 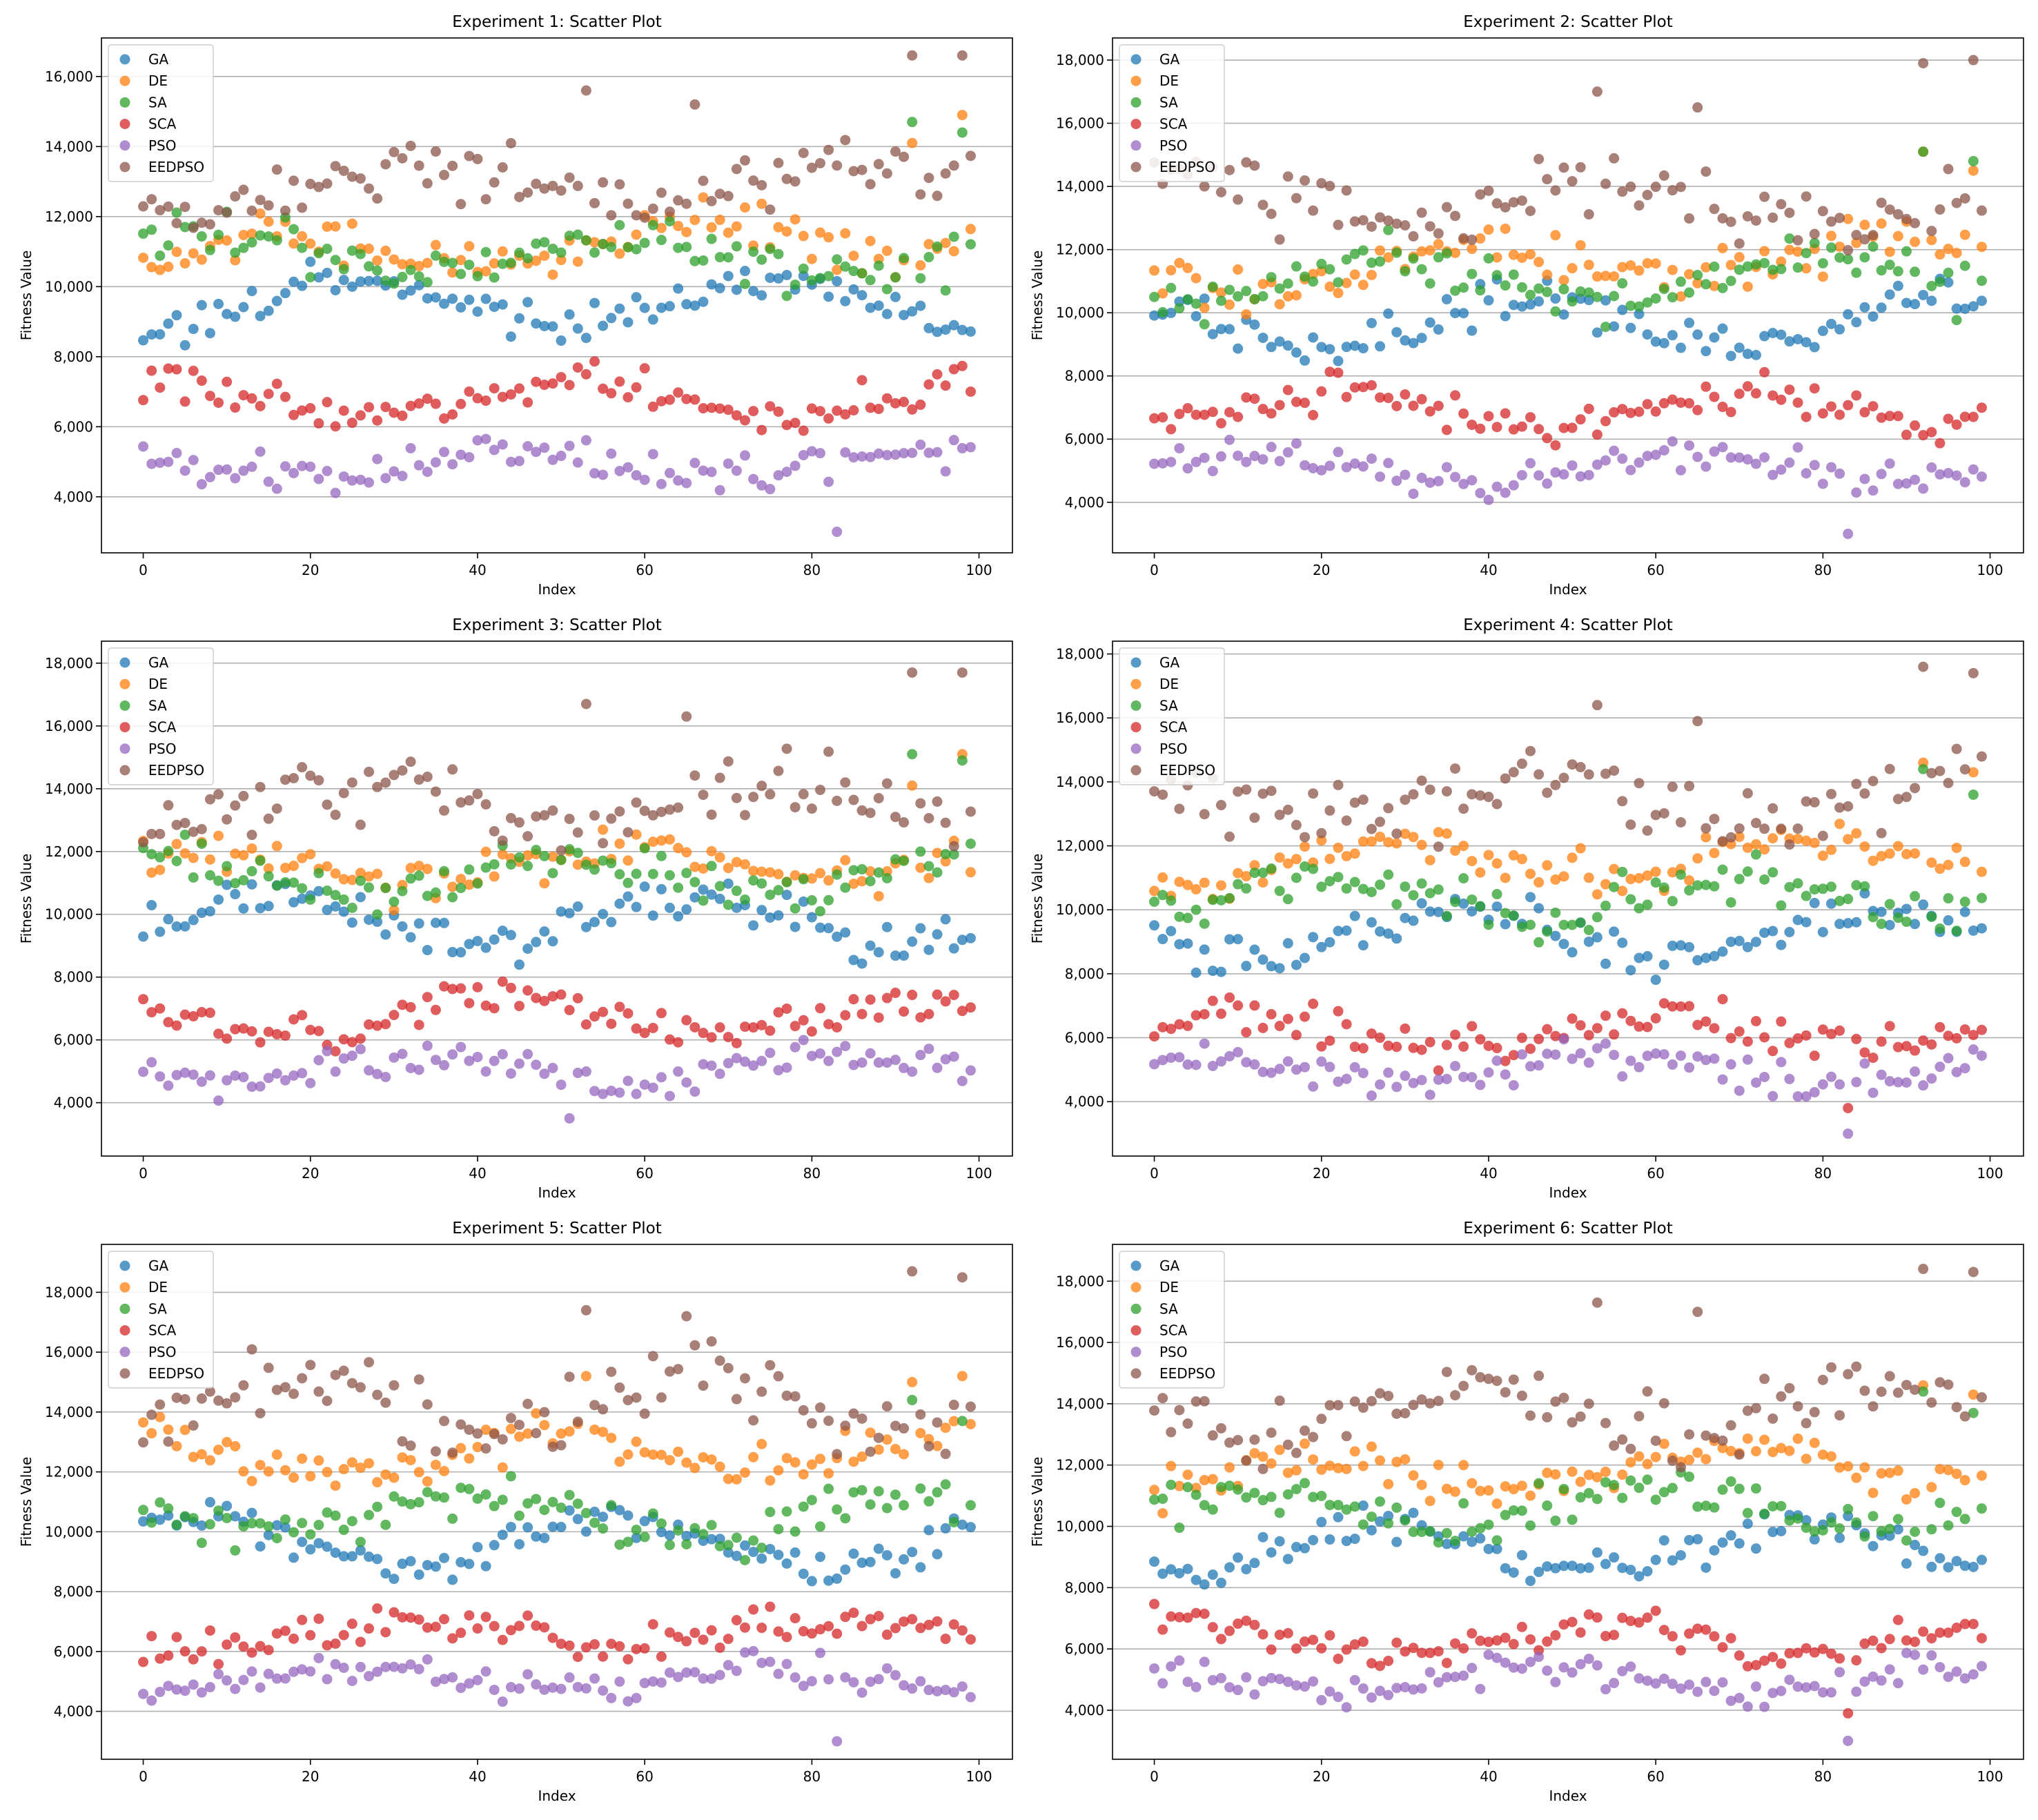 What do you see at coordinates (73, 977) in the screenshot?
I see `y-tick-label: 8,000` at bounding box center [73, 977].